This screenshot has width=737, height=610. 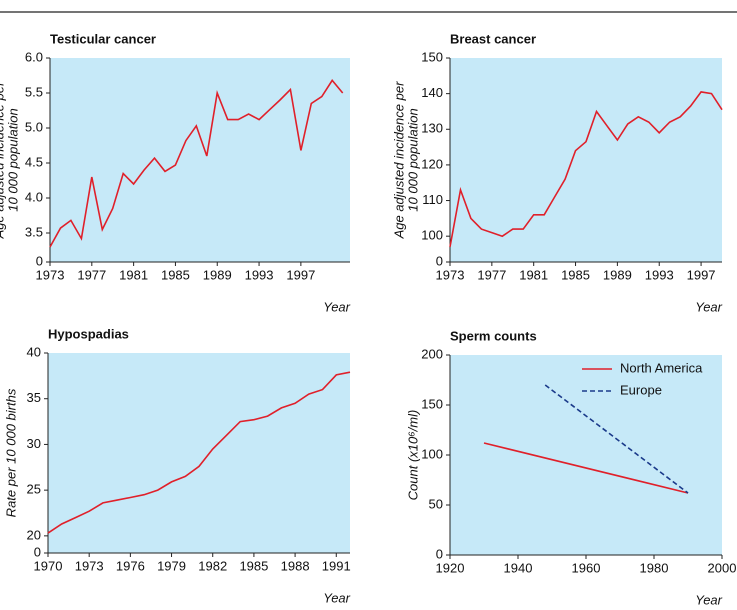 What do you see at coordinates (34, 489) in the screenshot?
I see `y-tick-label: 25` at bounding box center [34, 489].